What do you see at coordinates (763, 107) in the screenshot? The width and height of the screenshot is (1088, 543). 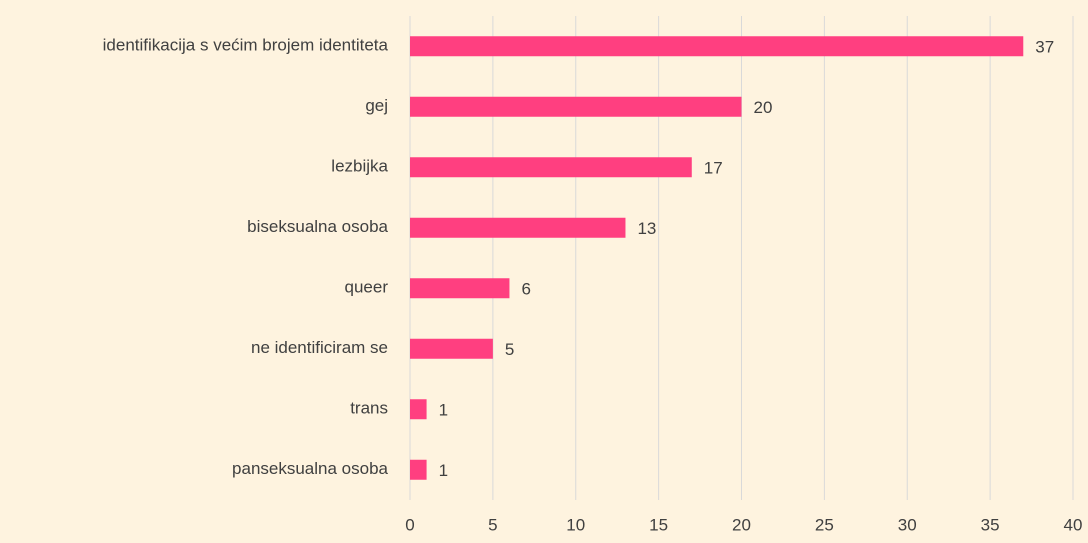 I see `data-label: 20` at bounding box center [763, 107].